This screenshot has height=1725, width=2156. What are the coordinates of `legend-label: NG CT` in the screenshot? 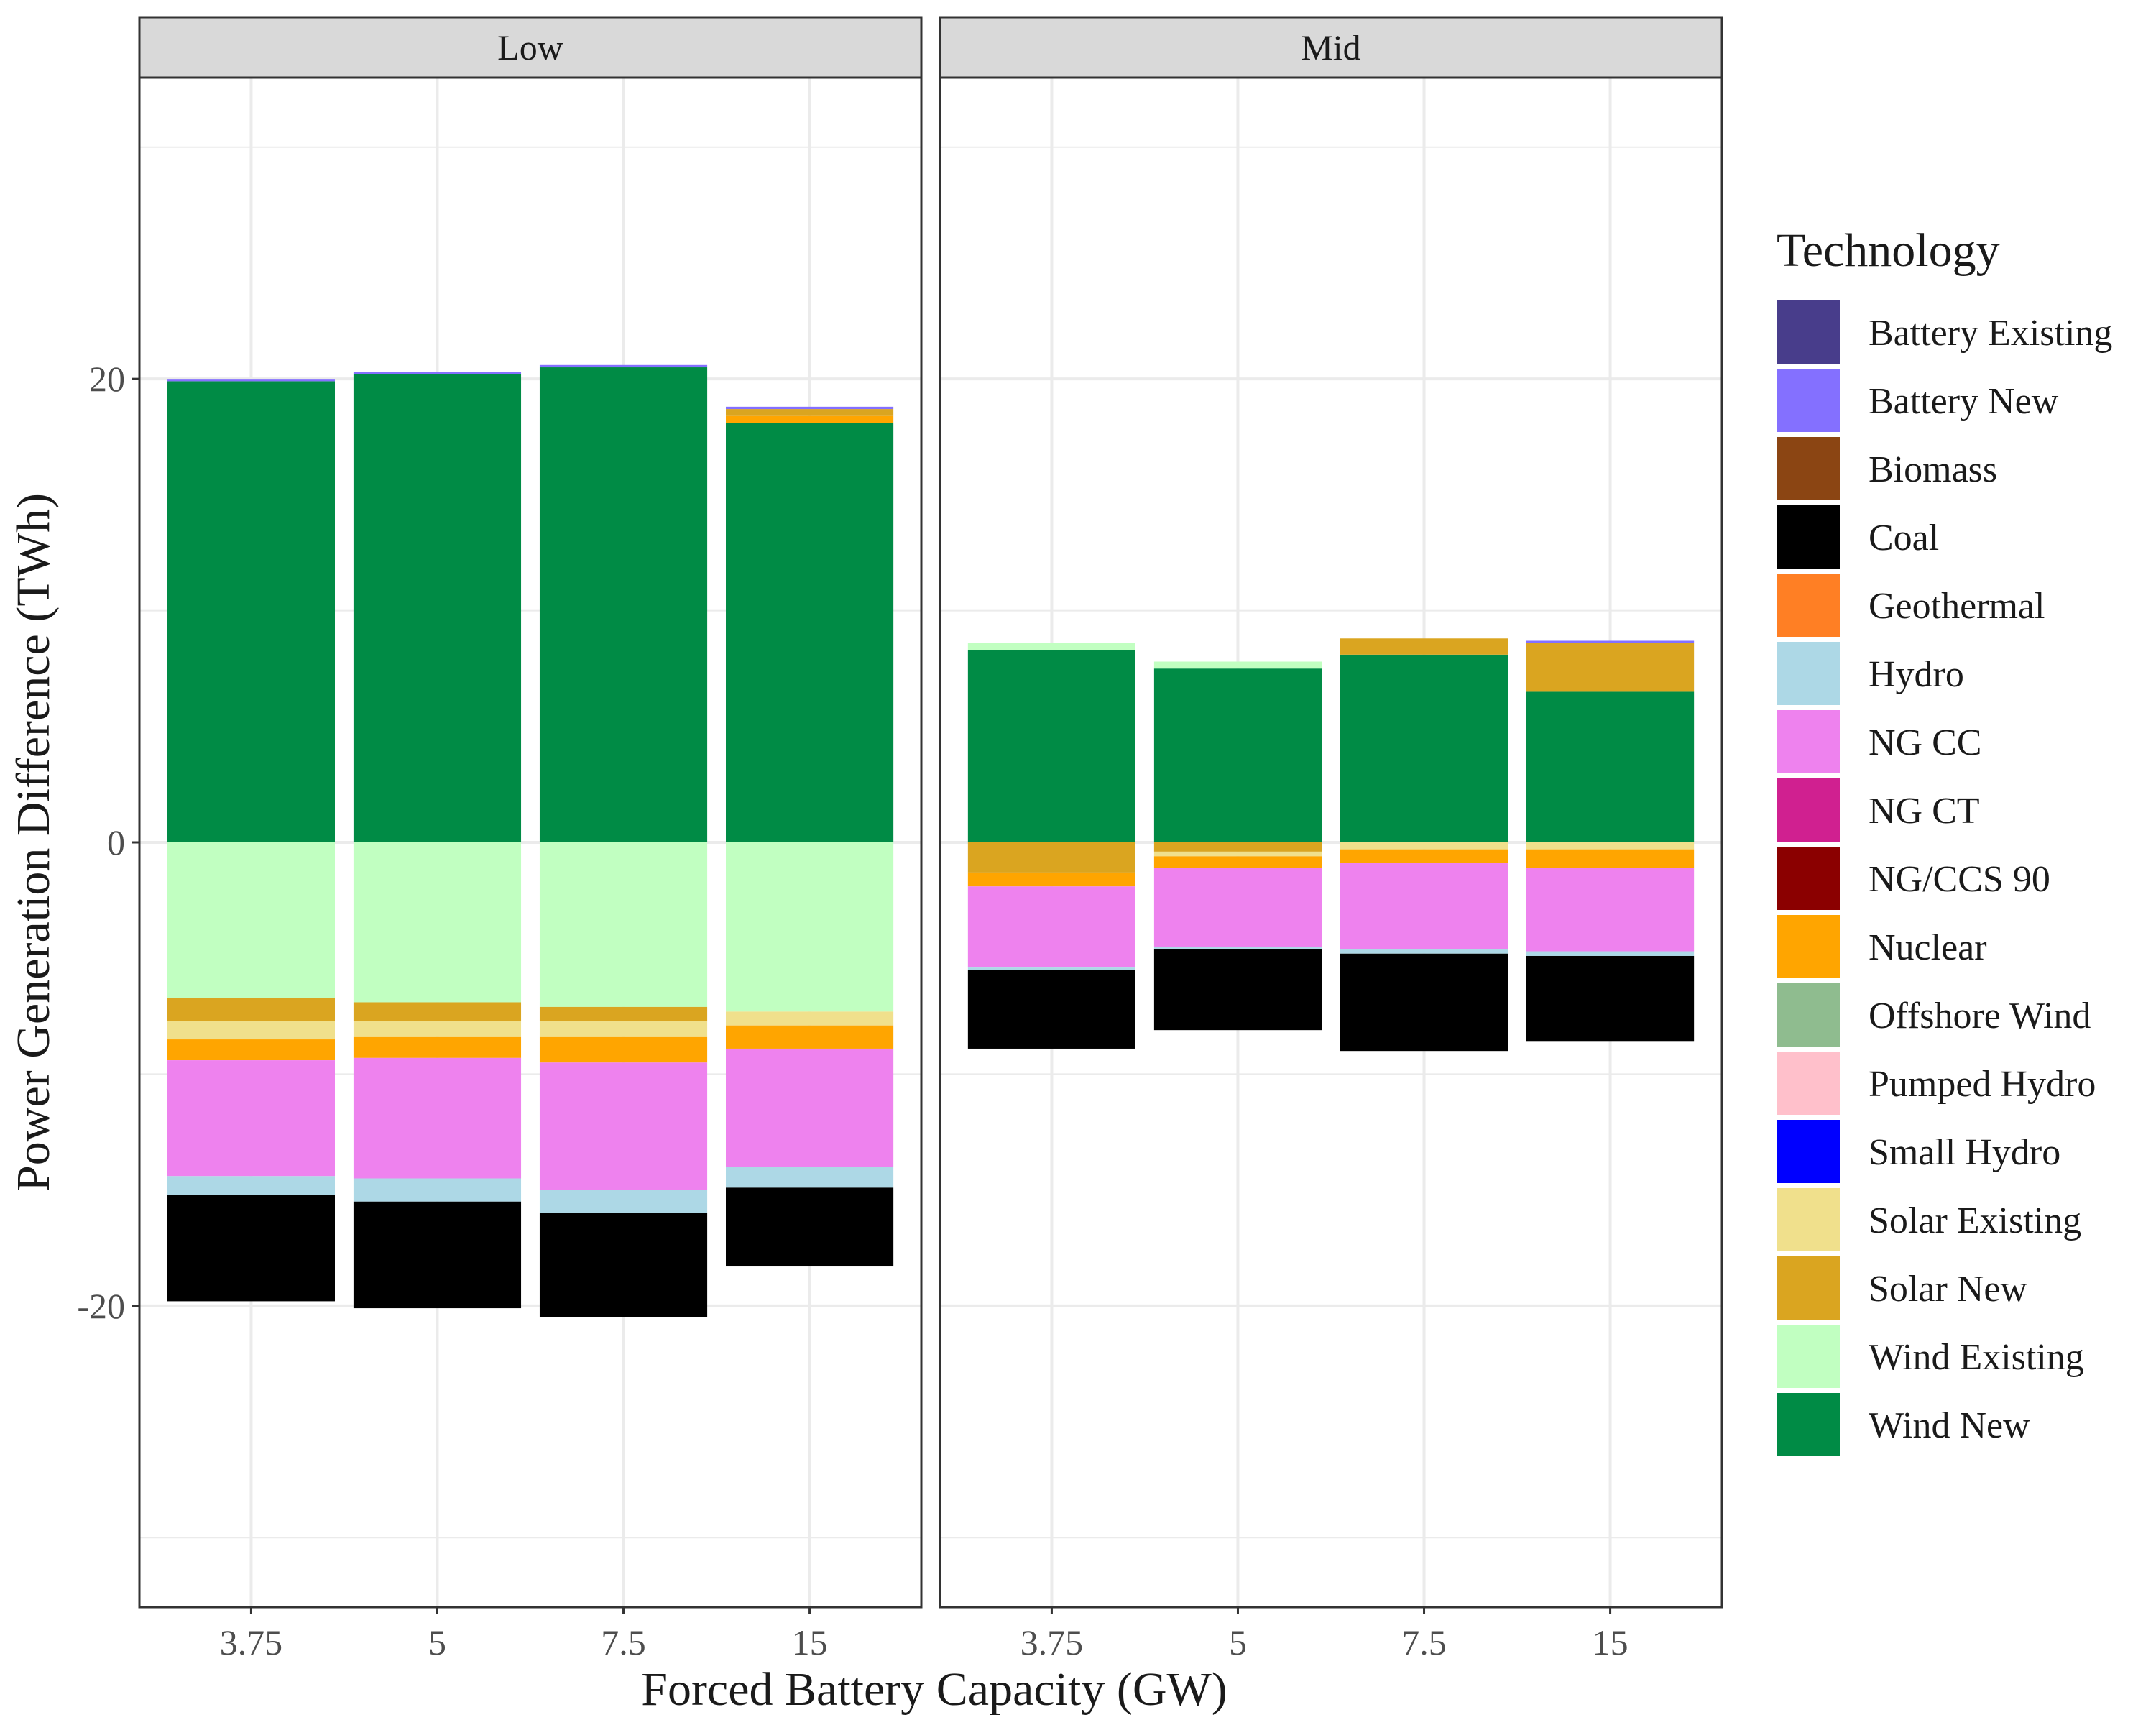 It's located at (1925, 811).